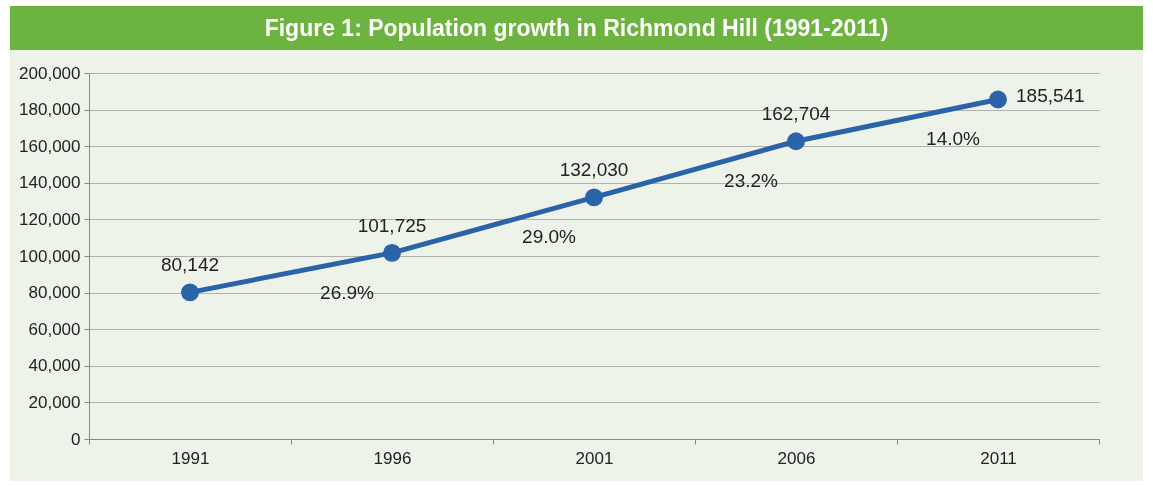 Image resolution: width=1153 pixels, height=487 pixels. I want to click on y-tick-label: 60,000, so click(54, 329).